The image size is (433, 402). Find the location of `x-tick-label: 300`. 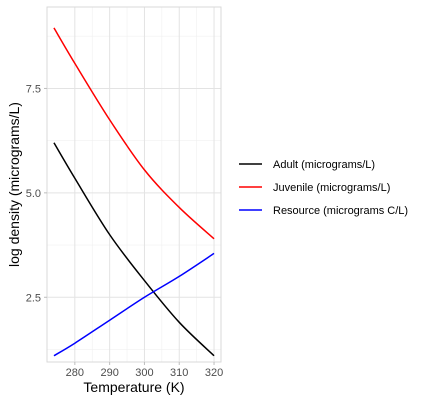

x-tick-label: 300 is located at coordinates (144, 373).